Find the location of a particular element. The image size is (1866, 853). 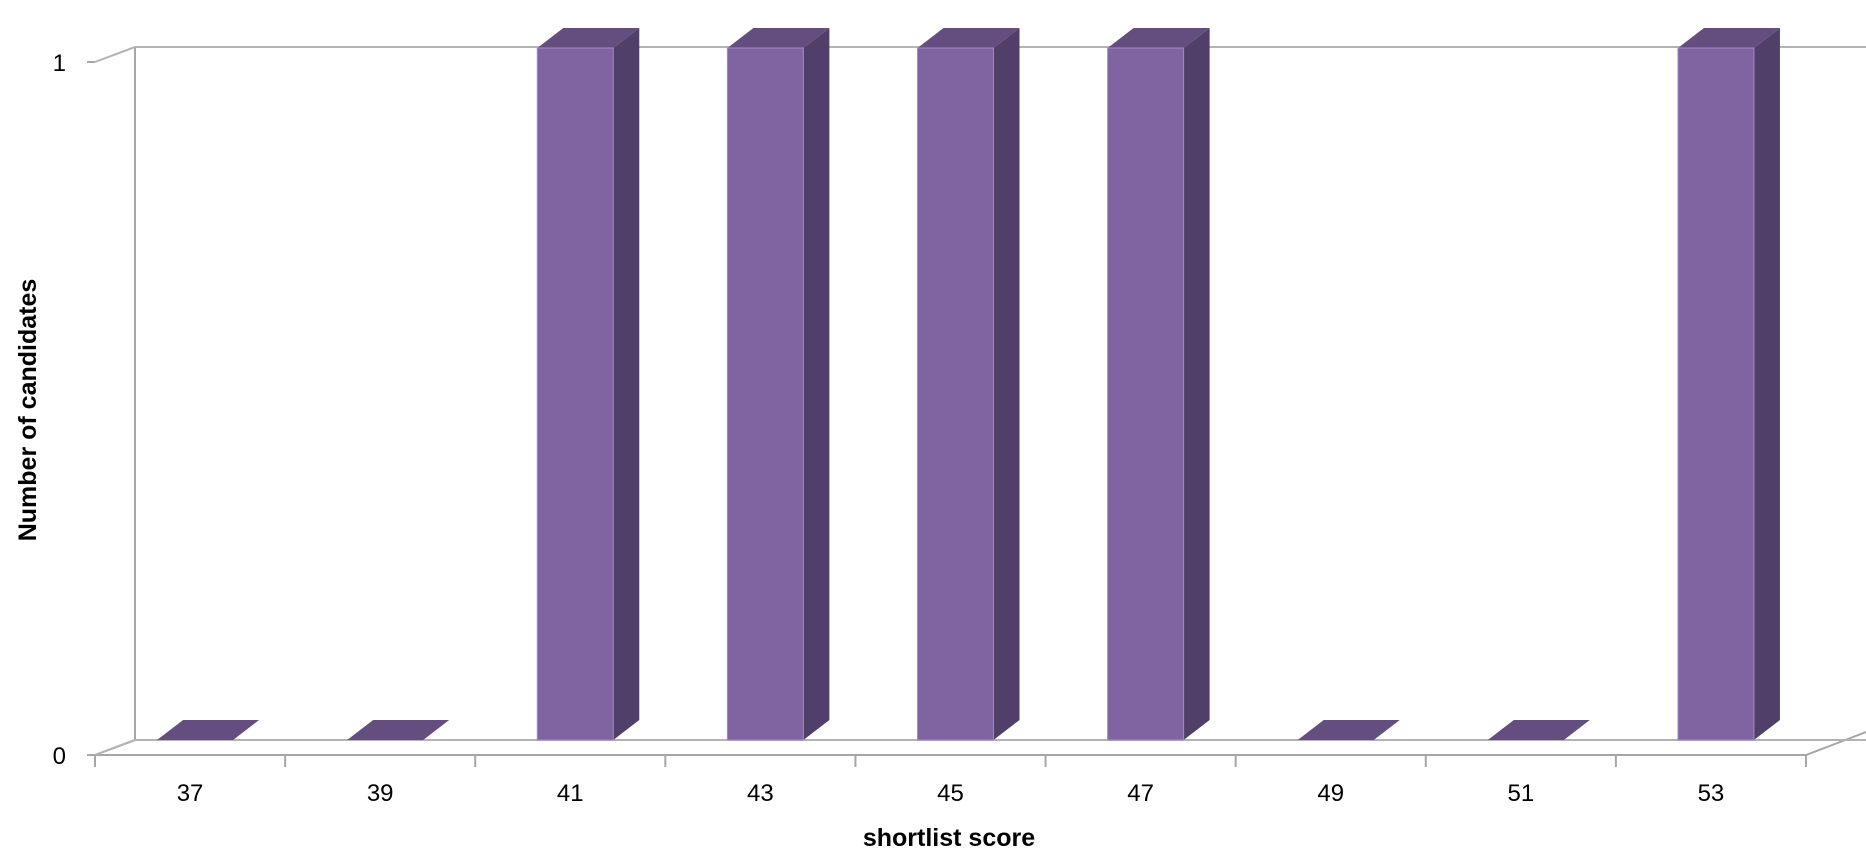

y-tick-labels: 01 is located at coordinates (59, 410).